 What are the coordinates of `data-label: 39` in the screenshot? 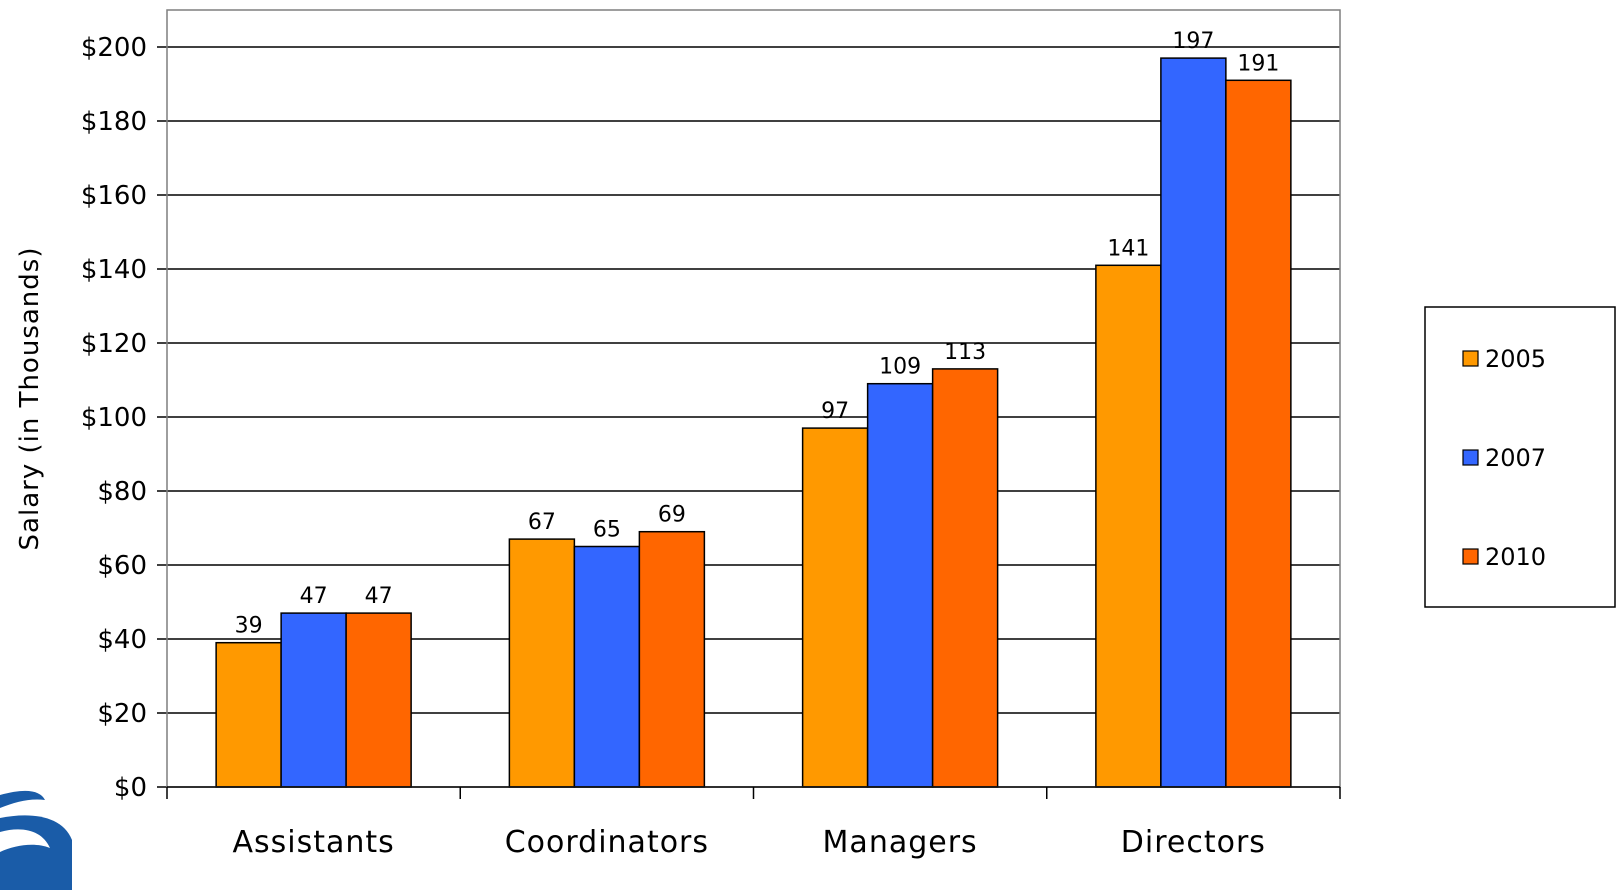 It's located at (249, 626).